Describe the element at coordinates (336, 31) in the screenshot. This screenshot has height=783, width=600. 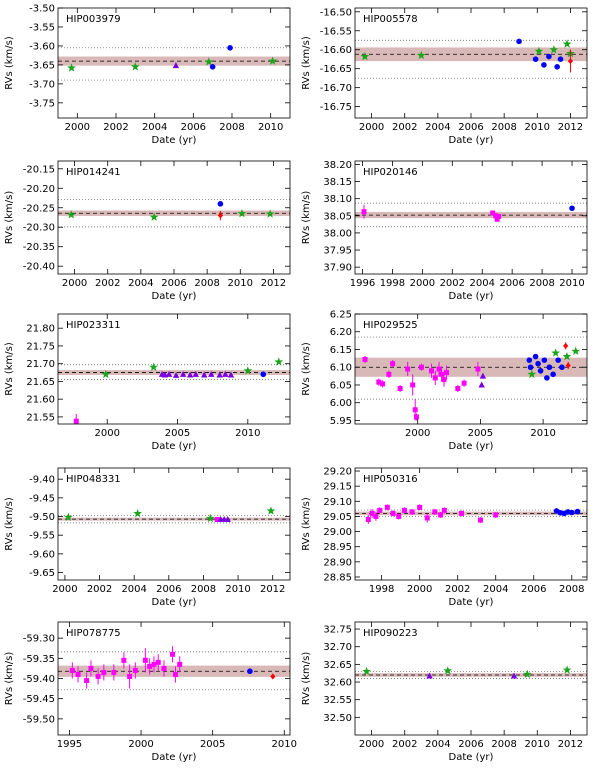
I see `y-tick-label: -16.55` at that location.